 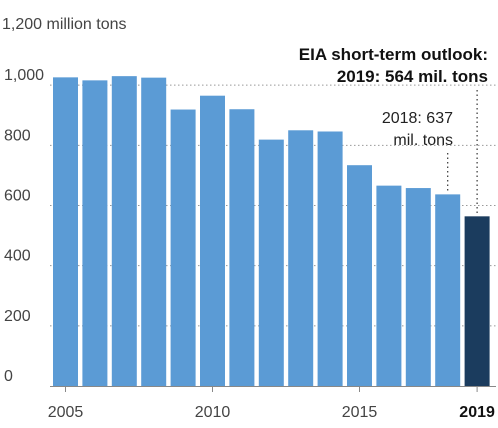 What do you see at coordinates (423, 140) in the screenshot?
I see `annotation-text: mil. tons` at bounding box center [423, 140].